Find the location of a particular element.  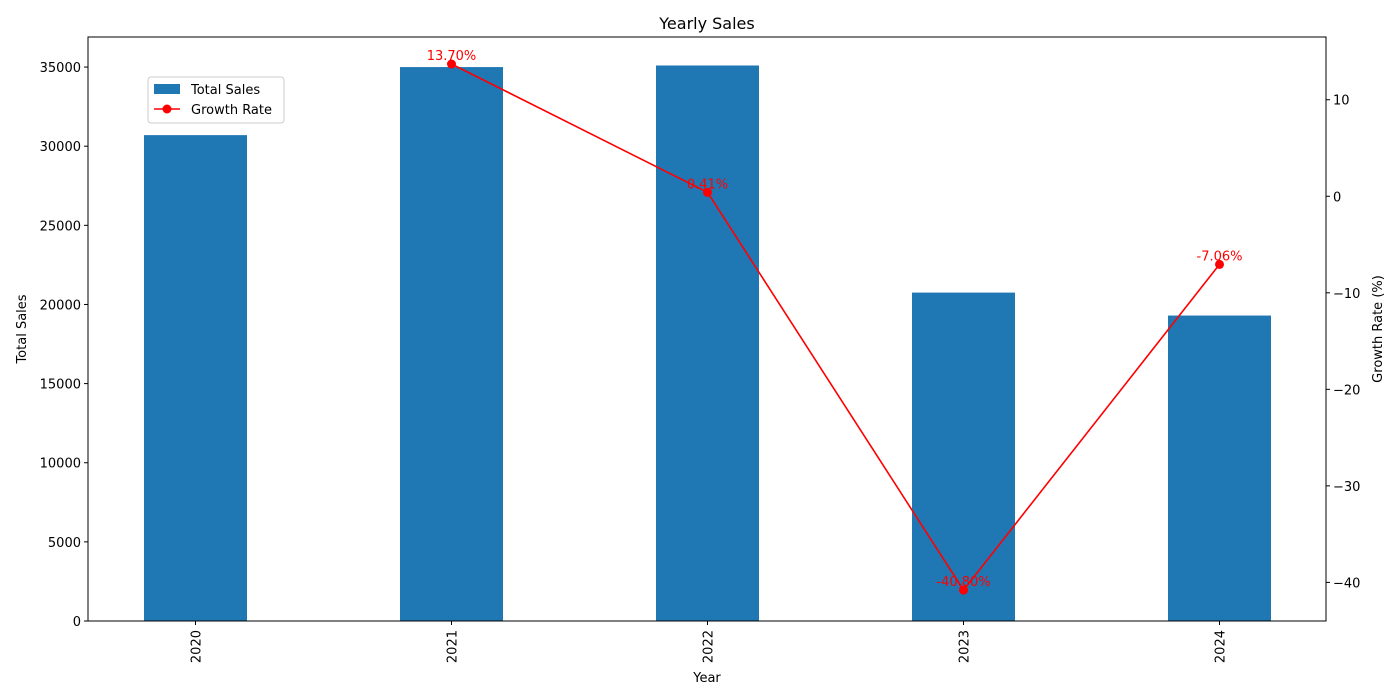

y-axis-label: Total Sales is located at coordinates (22, 329).